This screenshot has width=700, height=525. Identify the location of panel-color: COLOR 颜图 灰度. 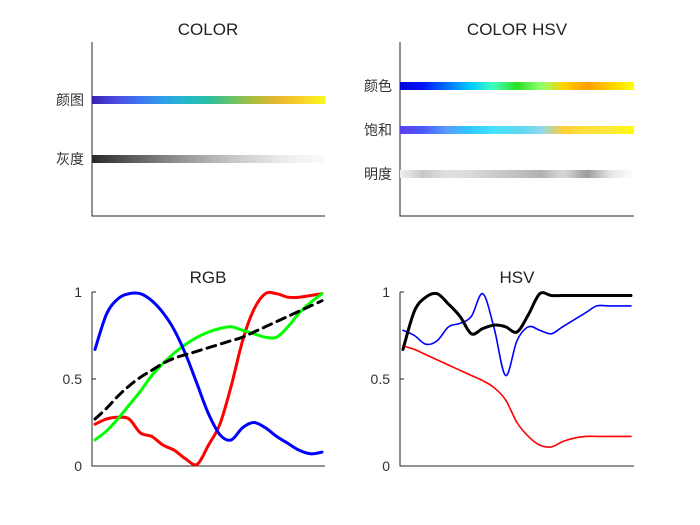
(190, 118).